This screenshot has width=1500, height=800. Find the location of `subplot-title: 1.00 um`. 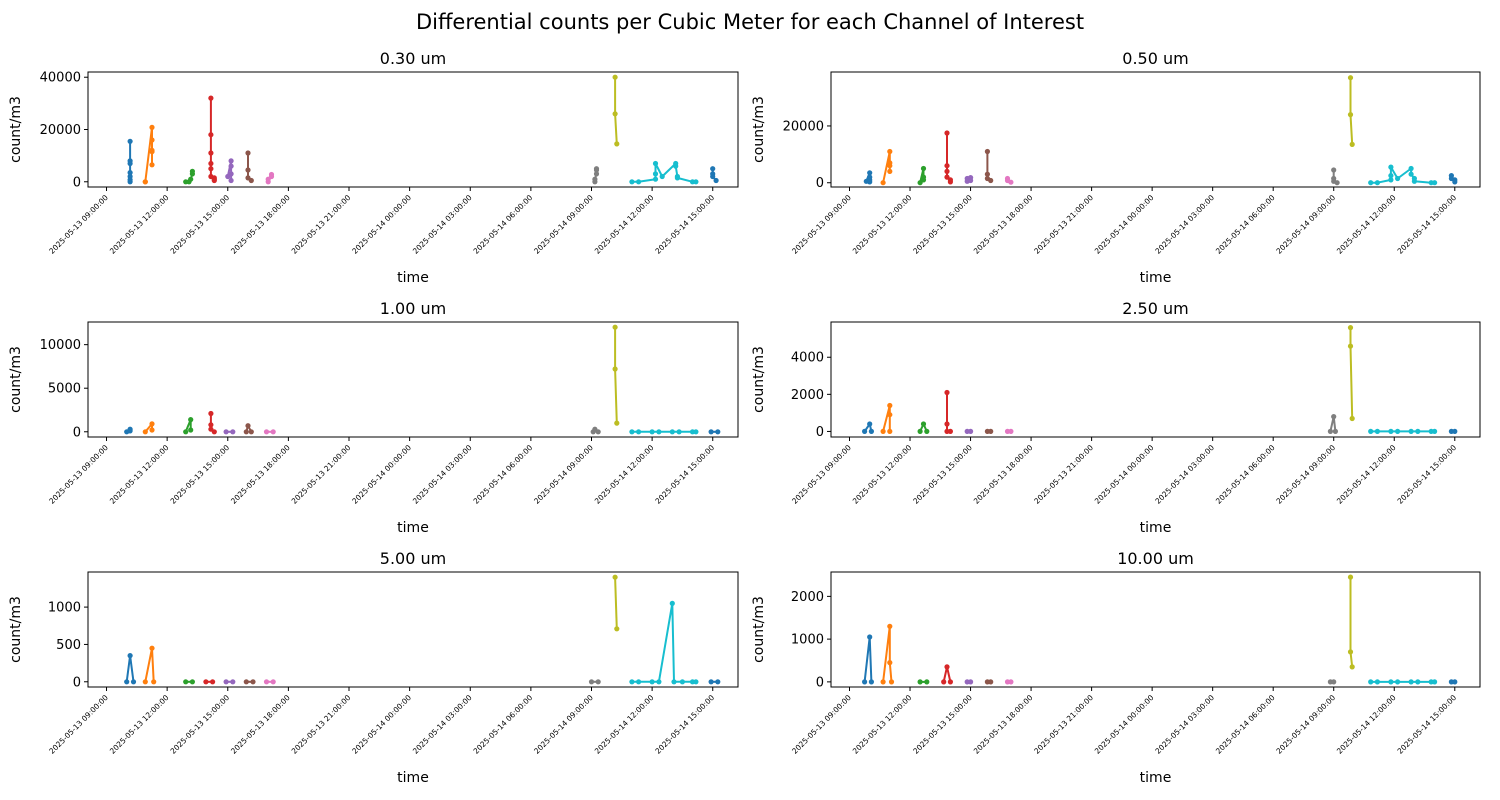

subplot-title: 1.00 um is located at coordinates (413, 308).